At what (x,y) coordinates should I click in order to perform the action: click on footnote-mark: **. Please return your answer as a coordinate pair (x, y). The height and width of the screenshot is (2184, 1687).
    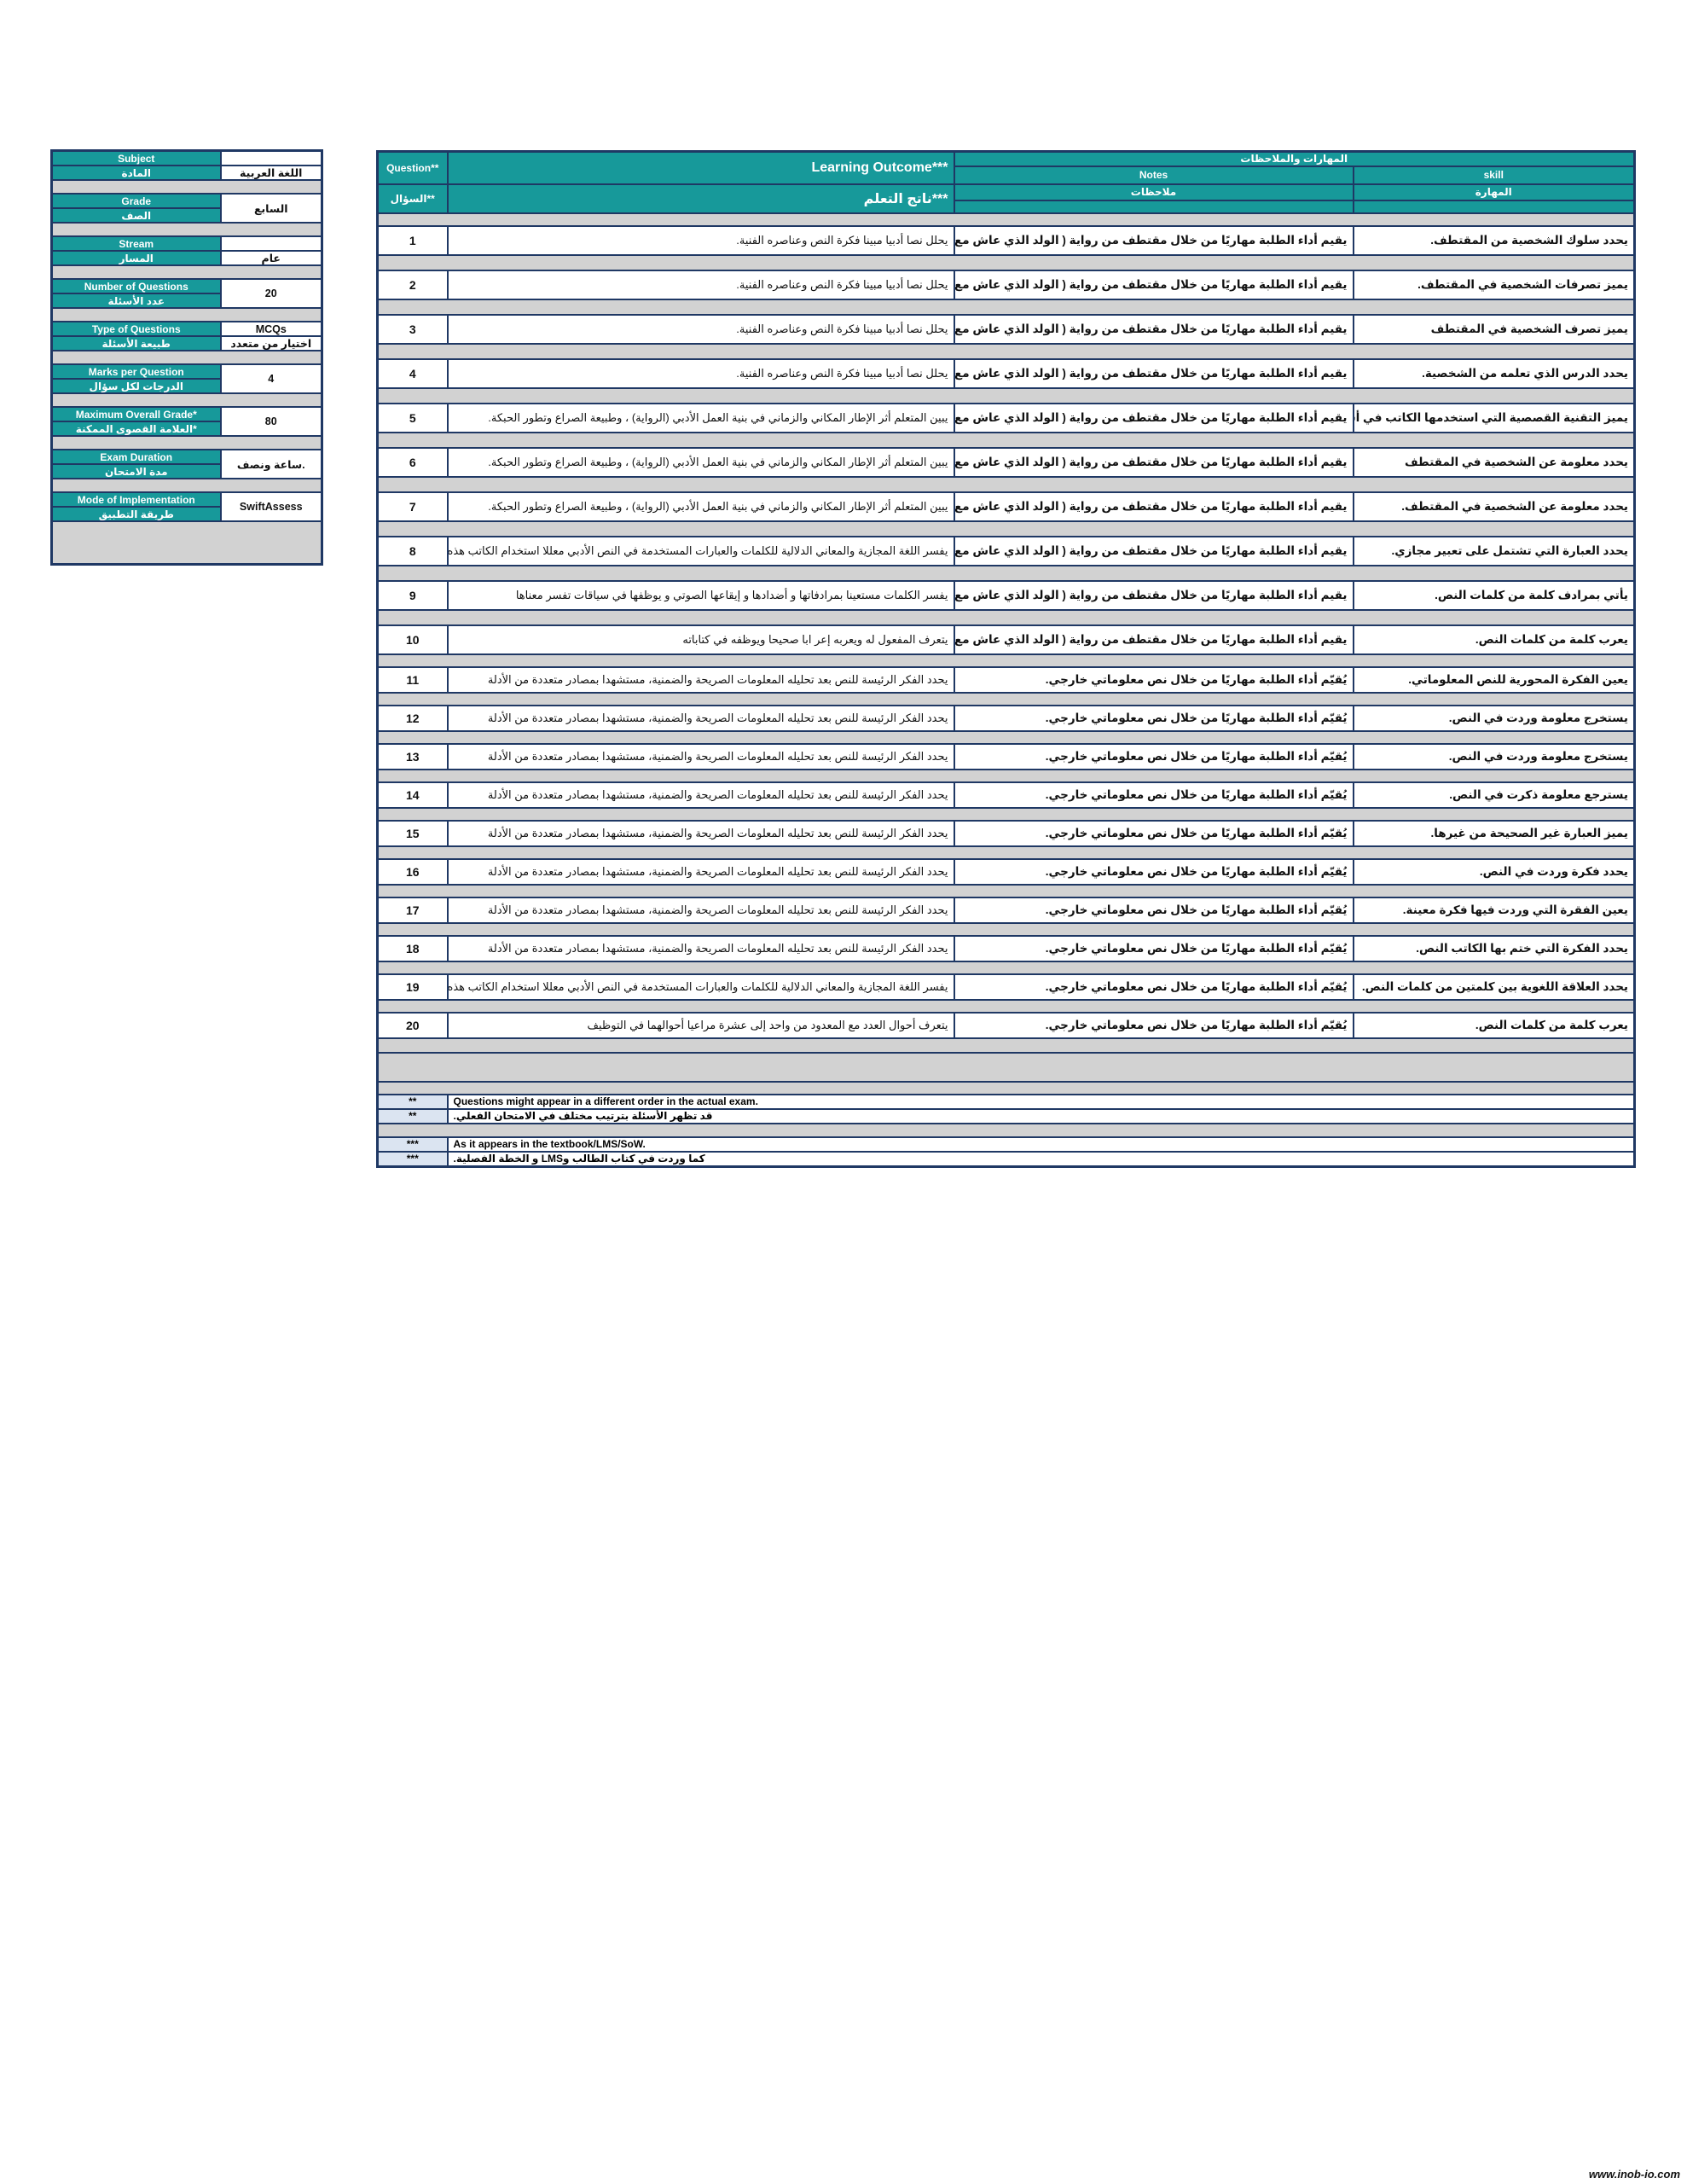
    Looking at the image, I should click on (412, 1101).